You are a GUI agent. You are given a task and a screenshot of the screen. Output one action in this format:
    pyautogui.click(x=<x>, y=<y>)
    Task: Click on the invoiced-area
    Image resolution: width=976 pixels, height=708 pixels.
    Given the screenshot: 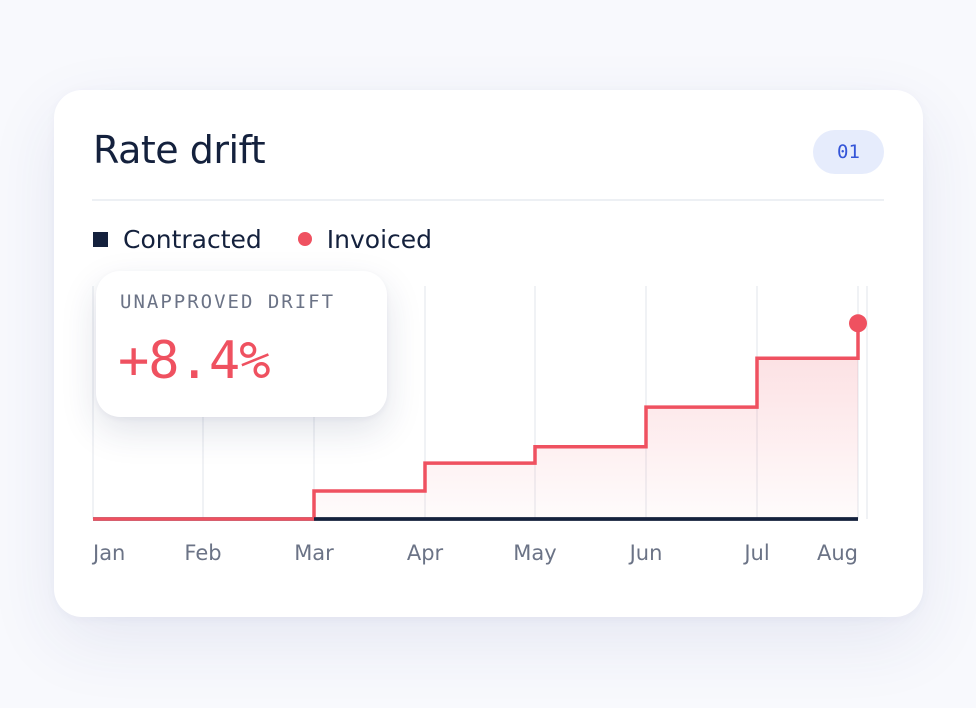 What is the action you would take?
    pyautogui.click(x=586, y=438)
    